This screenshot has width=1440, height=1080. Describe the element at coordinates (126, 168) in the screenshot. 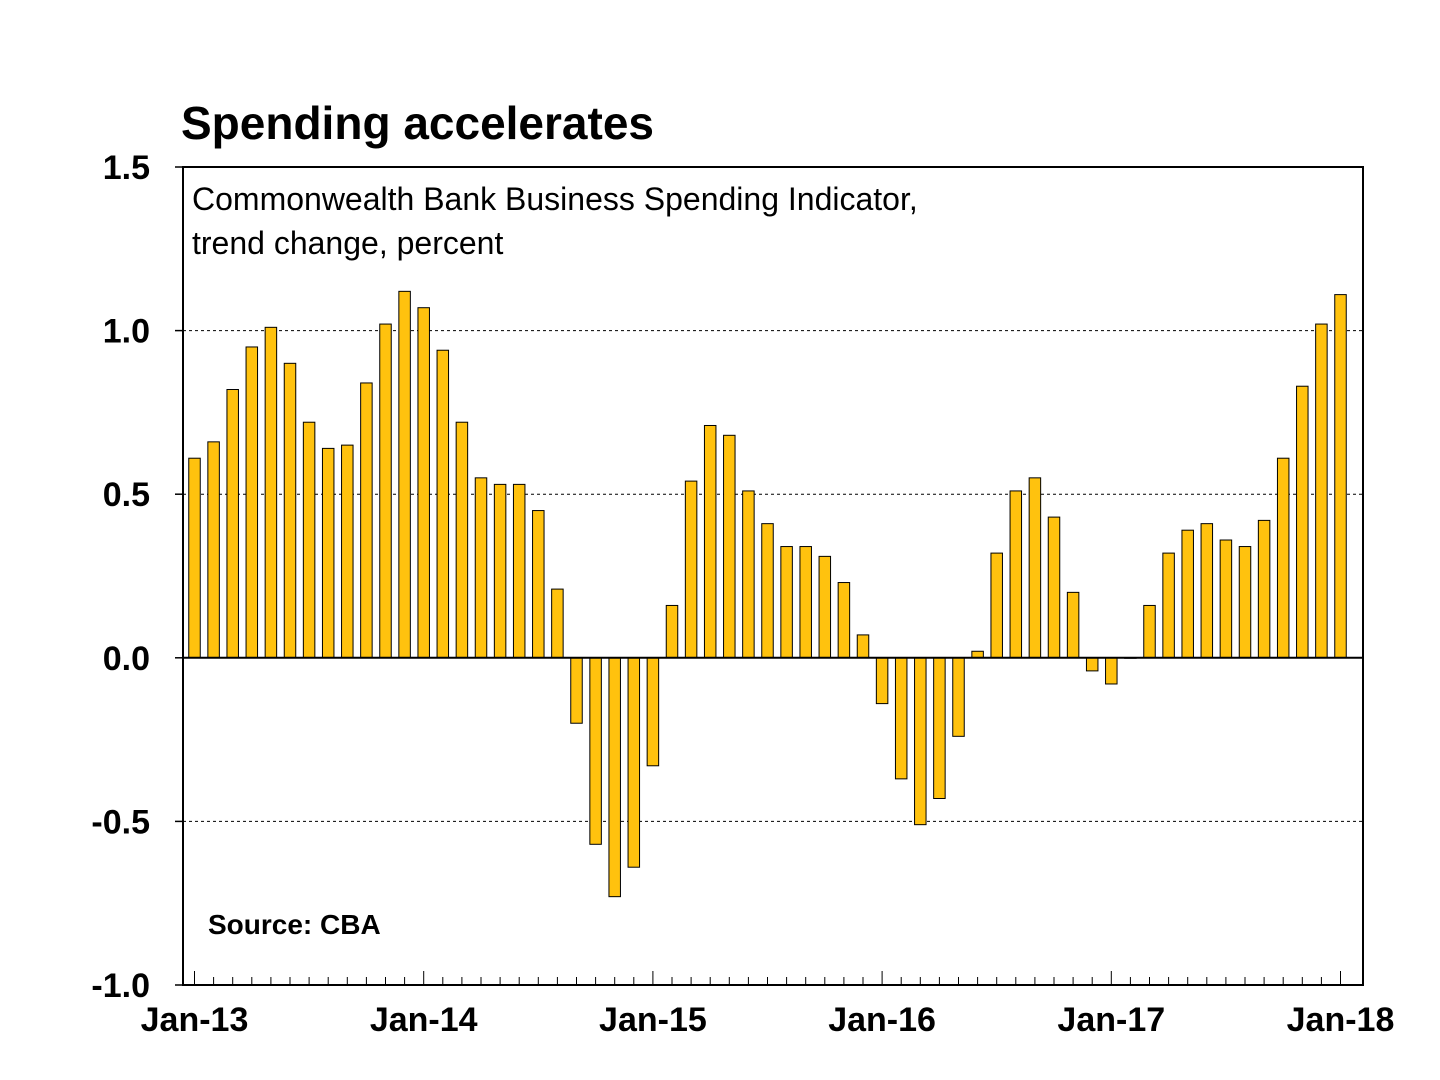

I see `y-tick-label: 1.5` at that location.